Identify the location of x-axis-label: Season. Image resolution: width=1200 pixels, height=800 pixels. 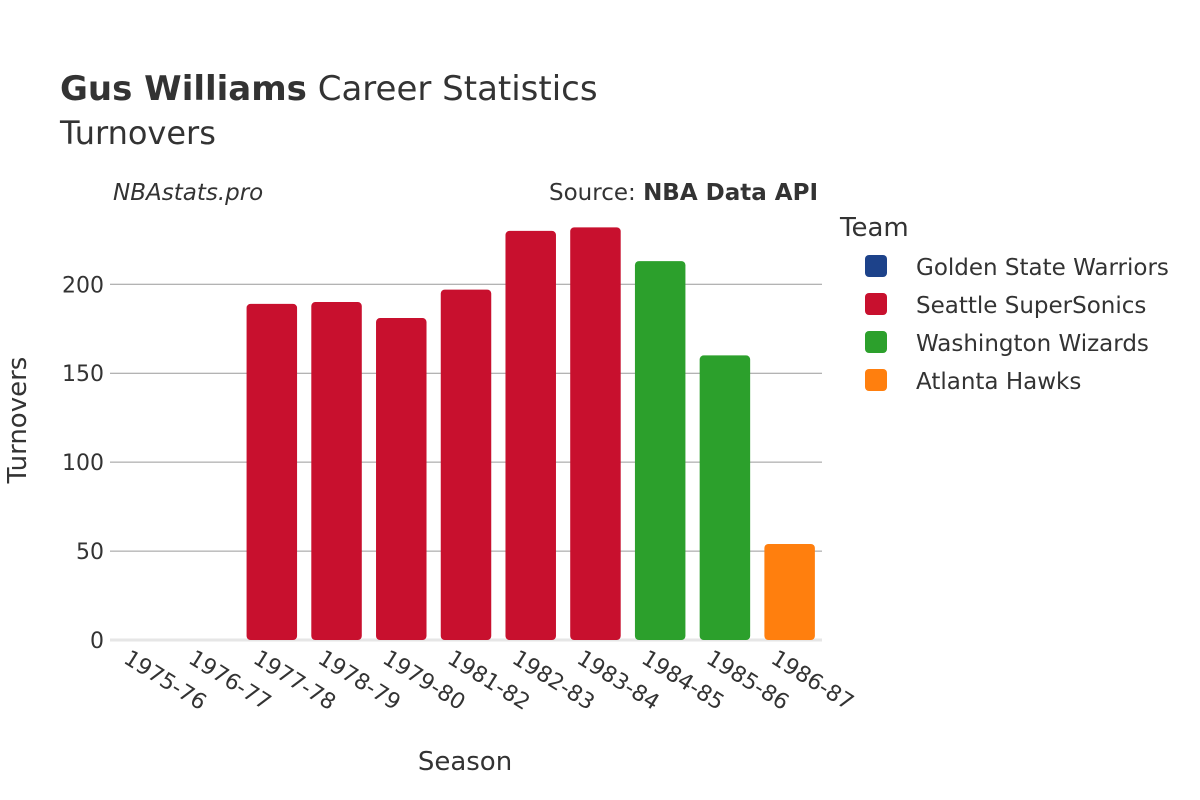
(465, 762).